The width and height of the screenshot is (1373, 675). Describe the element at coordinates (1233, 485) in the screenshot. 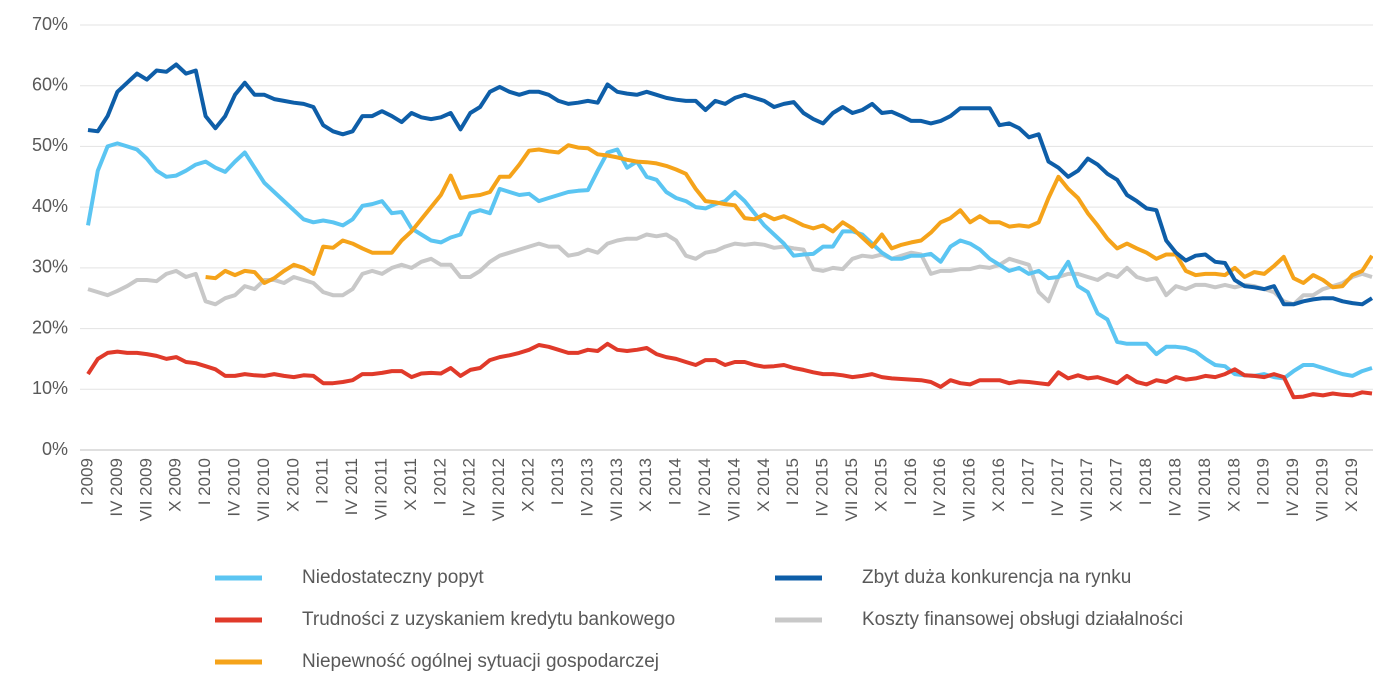

I see `x-tick-label: X 2018` at that location.